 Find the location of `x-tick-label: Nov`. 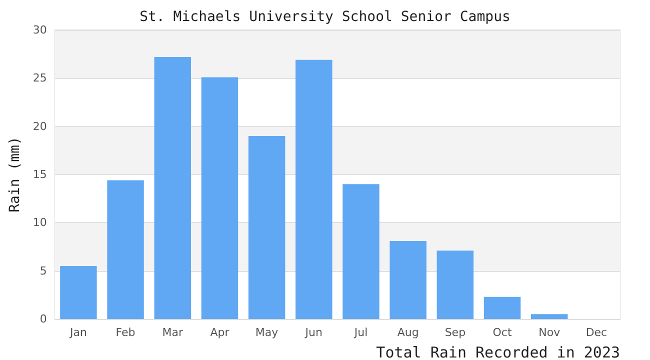

x-tick-label: Nov is located at coordinates (549, 332).